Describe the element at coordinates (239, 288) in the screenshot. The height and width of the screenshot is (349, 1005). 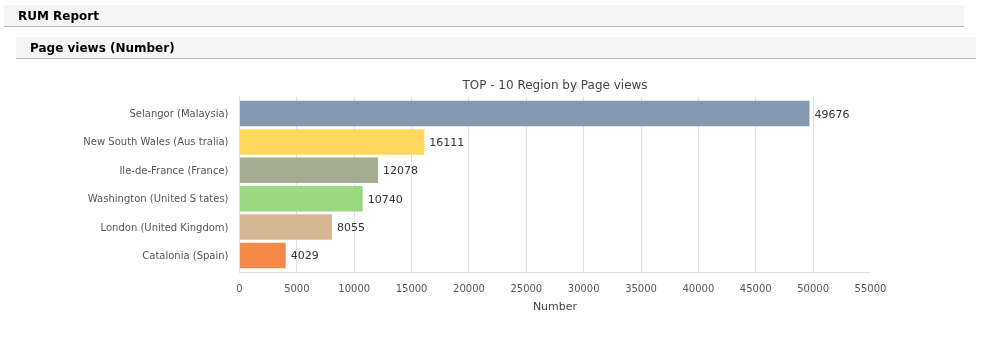
I see `x-tick-label: 0` at that location.